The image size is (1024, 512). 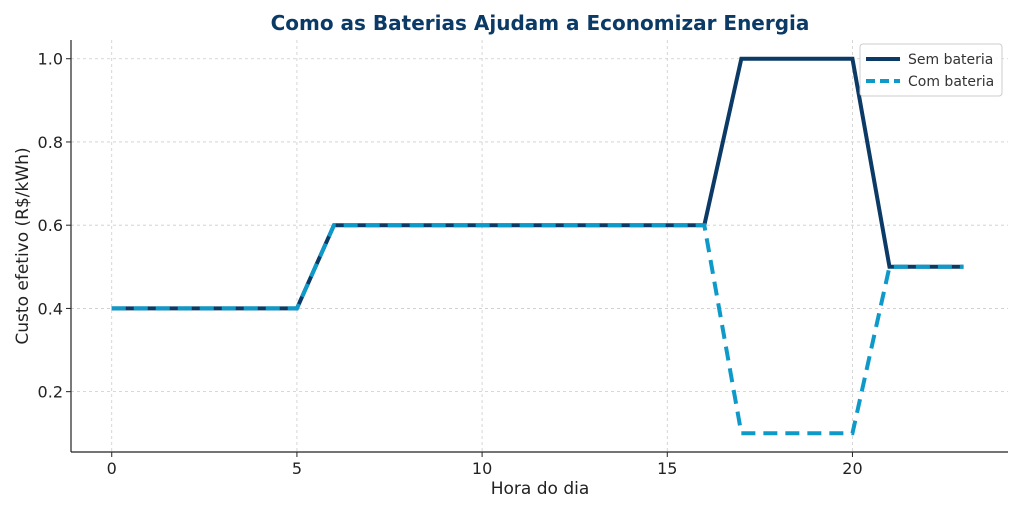 I want to click on y-tick-label: 0.2, so click(x=50, y=392).